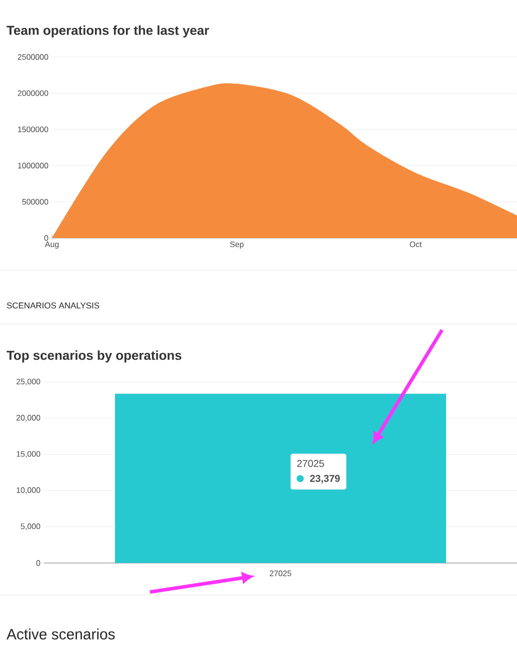 This screenshot has width=517, height=649. What do you see at coordinates (108, 31) in the screenshot?
I see `chart-title: Team operations for the last year` at bounding box center [108, 31].